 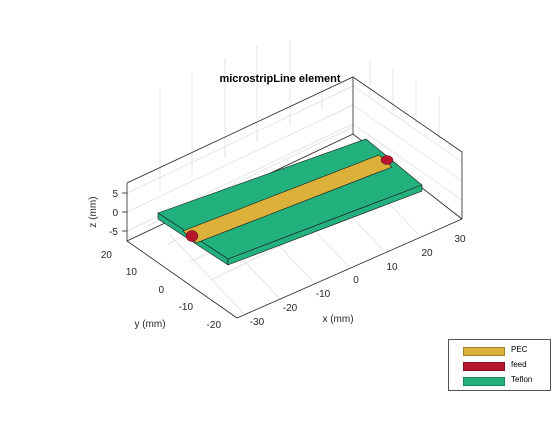 I want to click on legend-label: PEC, so click(x=519, y=349).